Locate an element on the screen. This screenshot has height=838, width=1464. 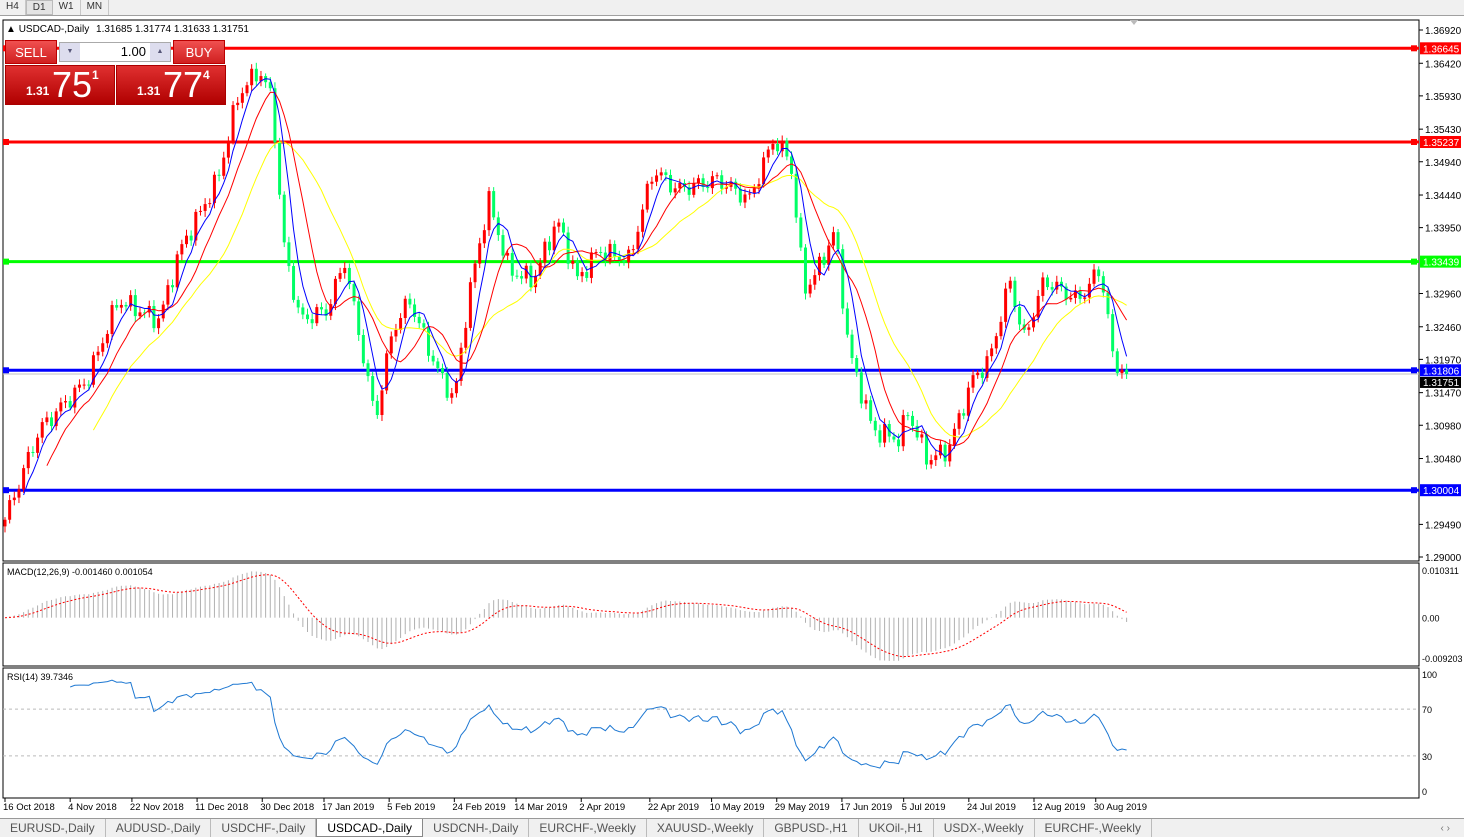
timeframe-mn: MN is located at coordinates (95, 7).